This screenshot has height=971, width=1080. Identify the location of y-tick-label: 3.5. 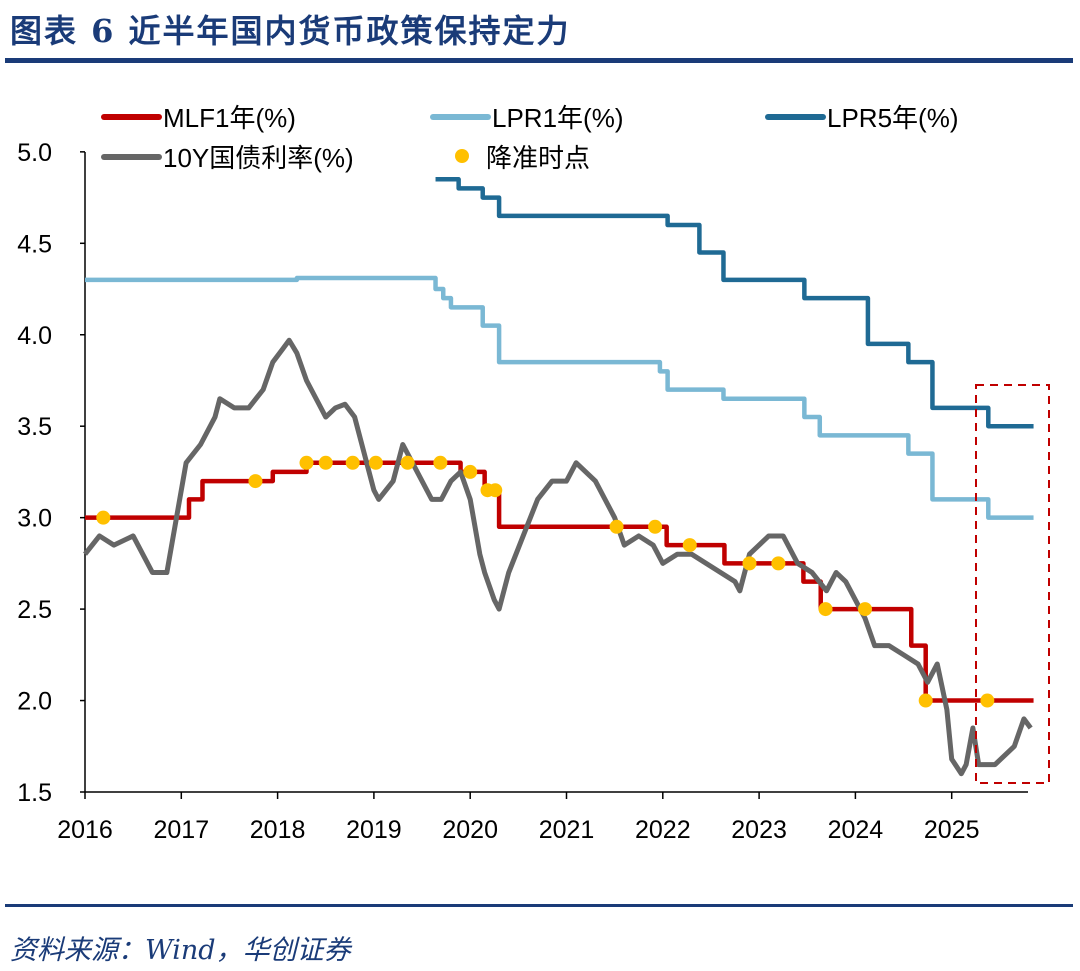
(34, 427).